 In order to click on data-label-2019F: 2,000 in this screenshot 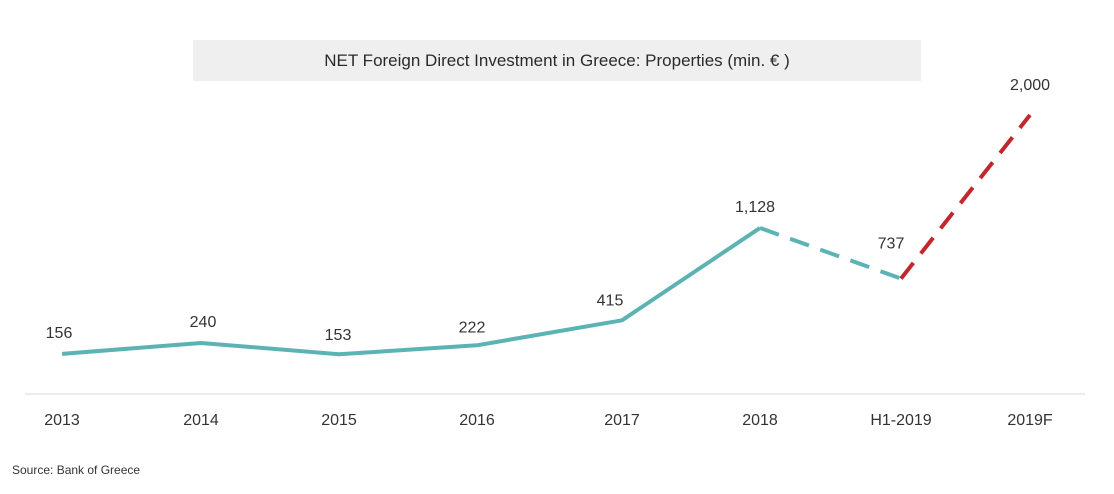, I will do `click(1030, 85)`.